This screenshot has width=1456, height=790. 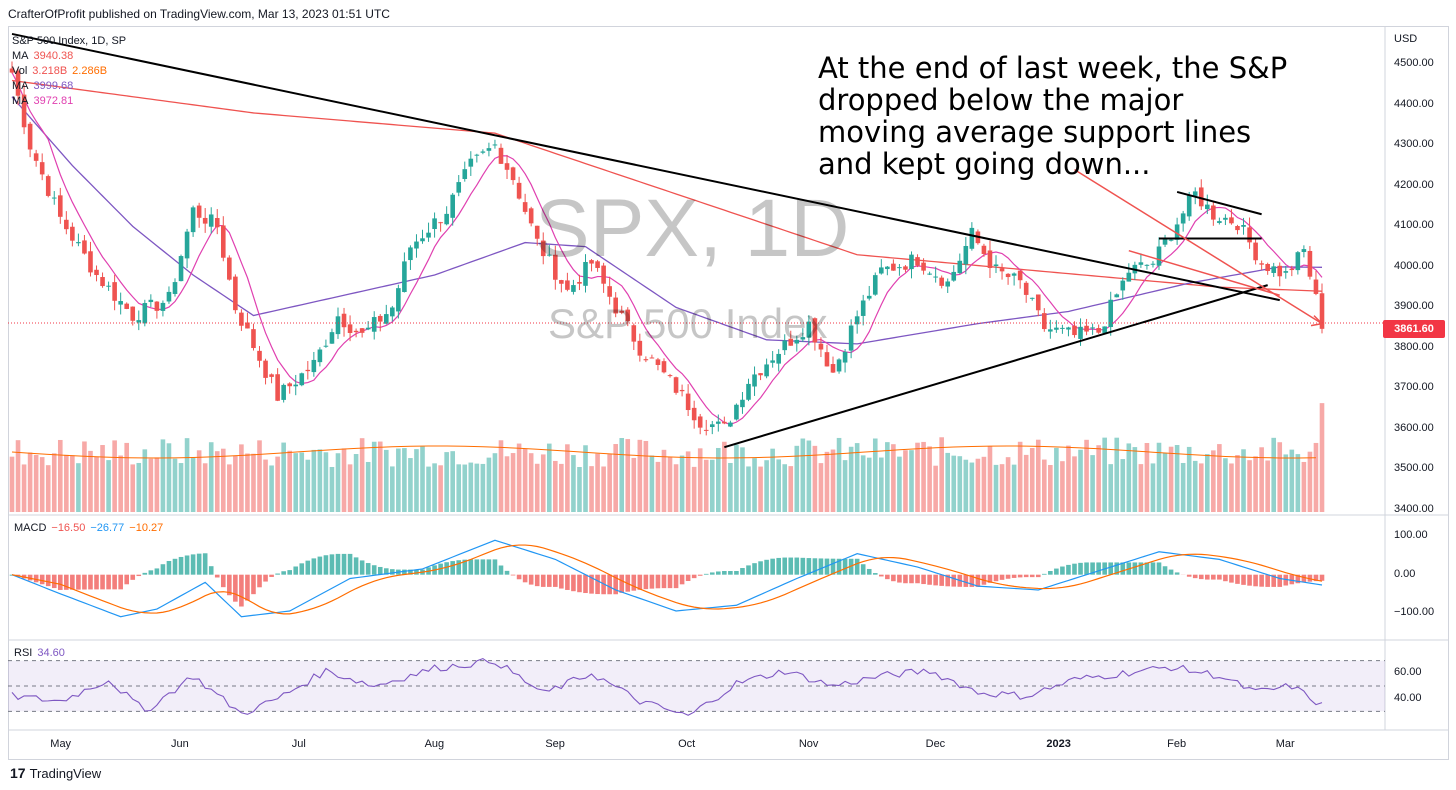 What do you see at coordinates (91, 528) in the screenshot?
I see `macd-legend: MACD −16.50 −26.77 −10.27` at bounding box center [91, 528].